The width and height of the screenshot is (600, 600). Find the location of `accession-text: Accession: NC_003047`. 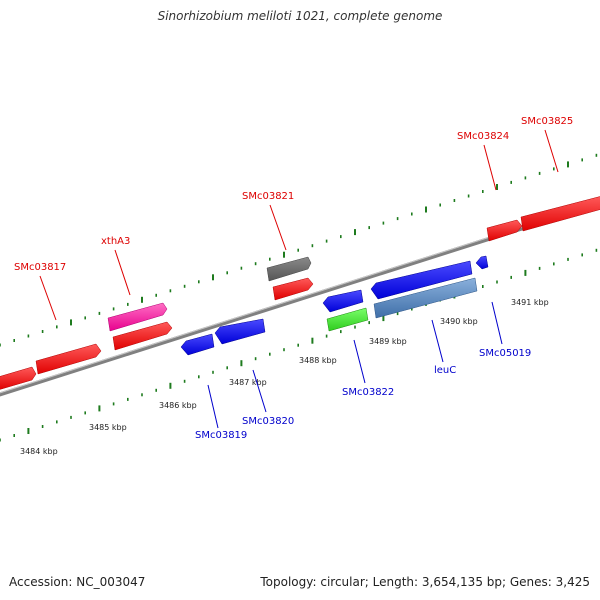

accession-text: Accession: NC_003047 is located at coordinates (77, 582).